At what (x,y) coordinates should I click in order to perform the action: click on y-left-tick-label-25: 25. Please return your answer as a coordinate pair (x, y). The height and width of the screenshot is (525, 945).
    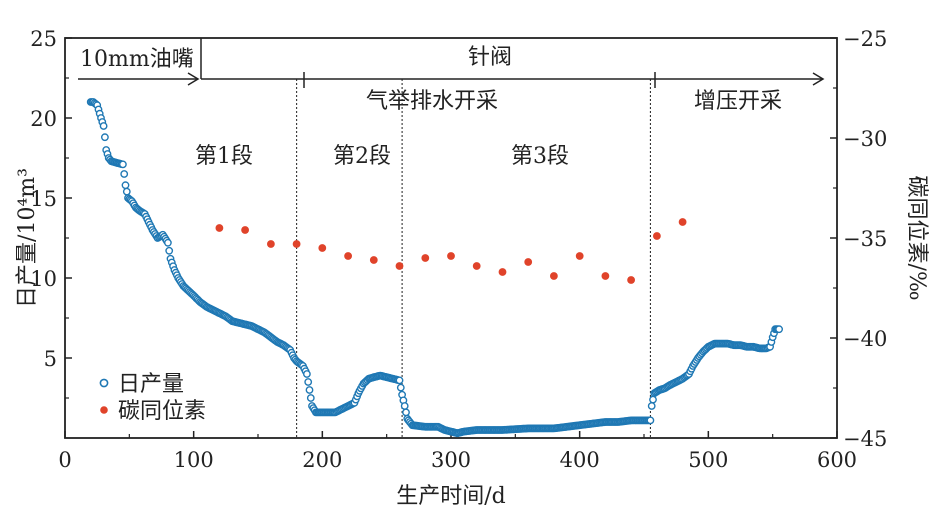
    Looking at the image, I should click on (43, 39).